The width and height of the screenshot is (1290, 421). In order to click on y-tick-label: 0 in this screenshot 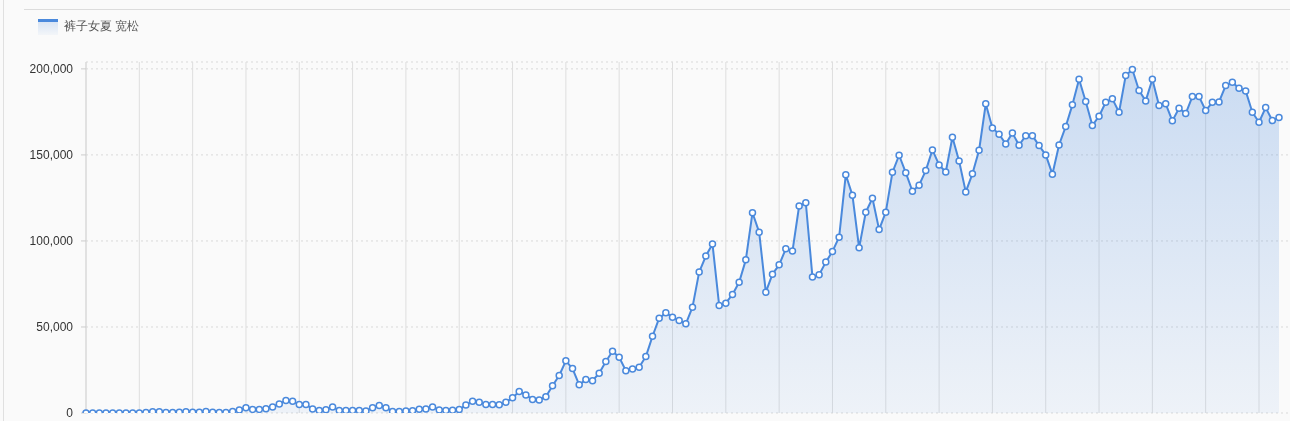, I will do `click(70, 413)`.